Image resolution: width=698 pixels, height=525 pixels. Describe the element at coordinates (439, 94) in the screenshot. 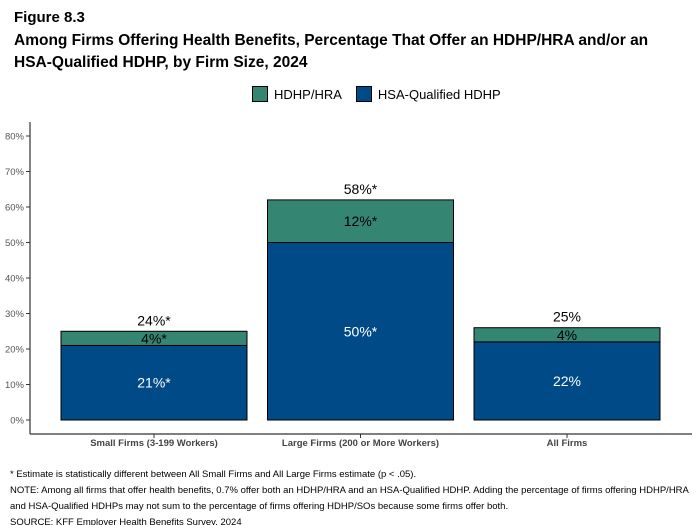

I see `legend-label: HSA-Qualified HDHP` at that location.